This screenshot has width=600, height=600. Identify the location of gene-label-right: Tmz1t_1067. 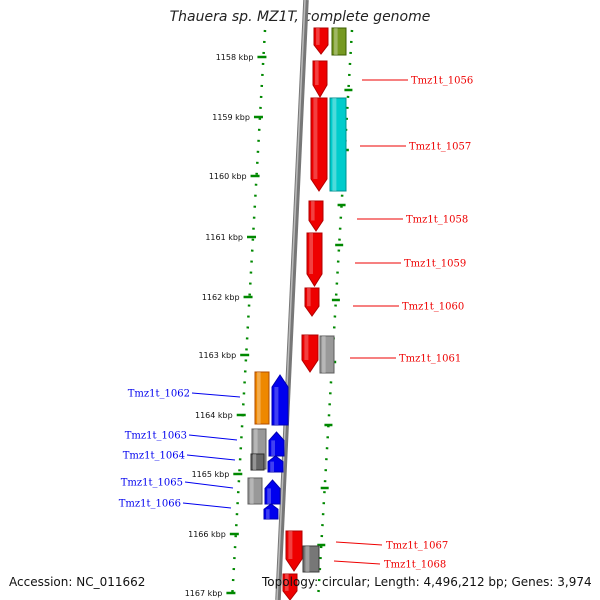
(417, 546).